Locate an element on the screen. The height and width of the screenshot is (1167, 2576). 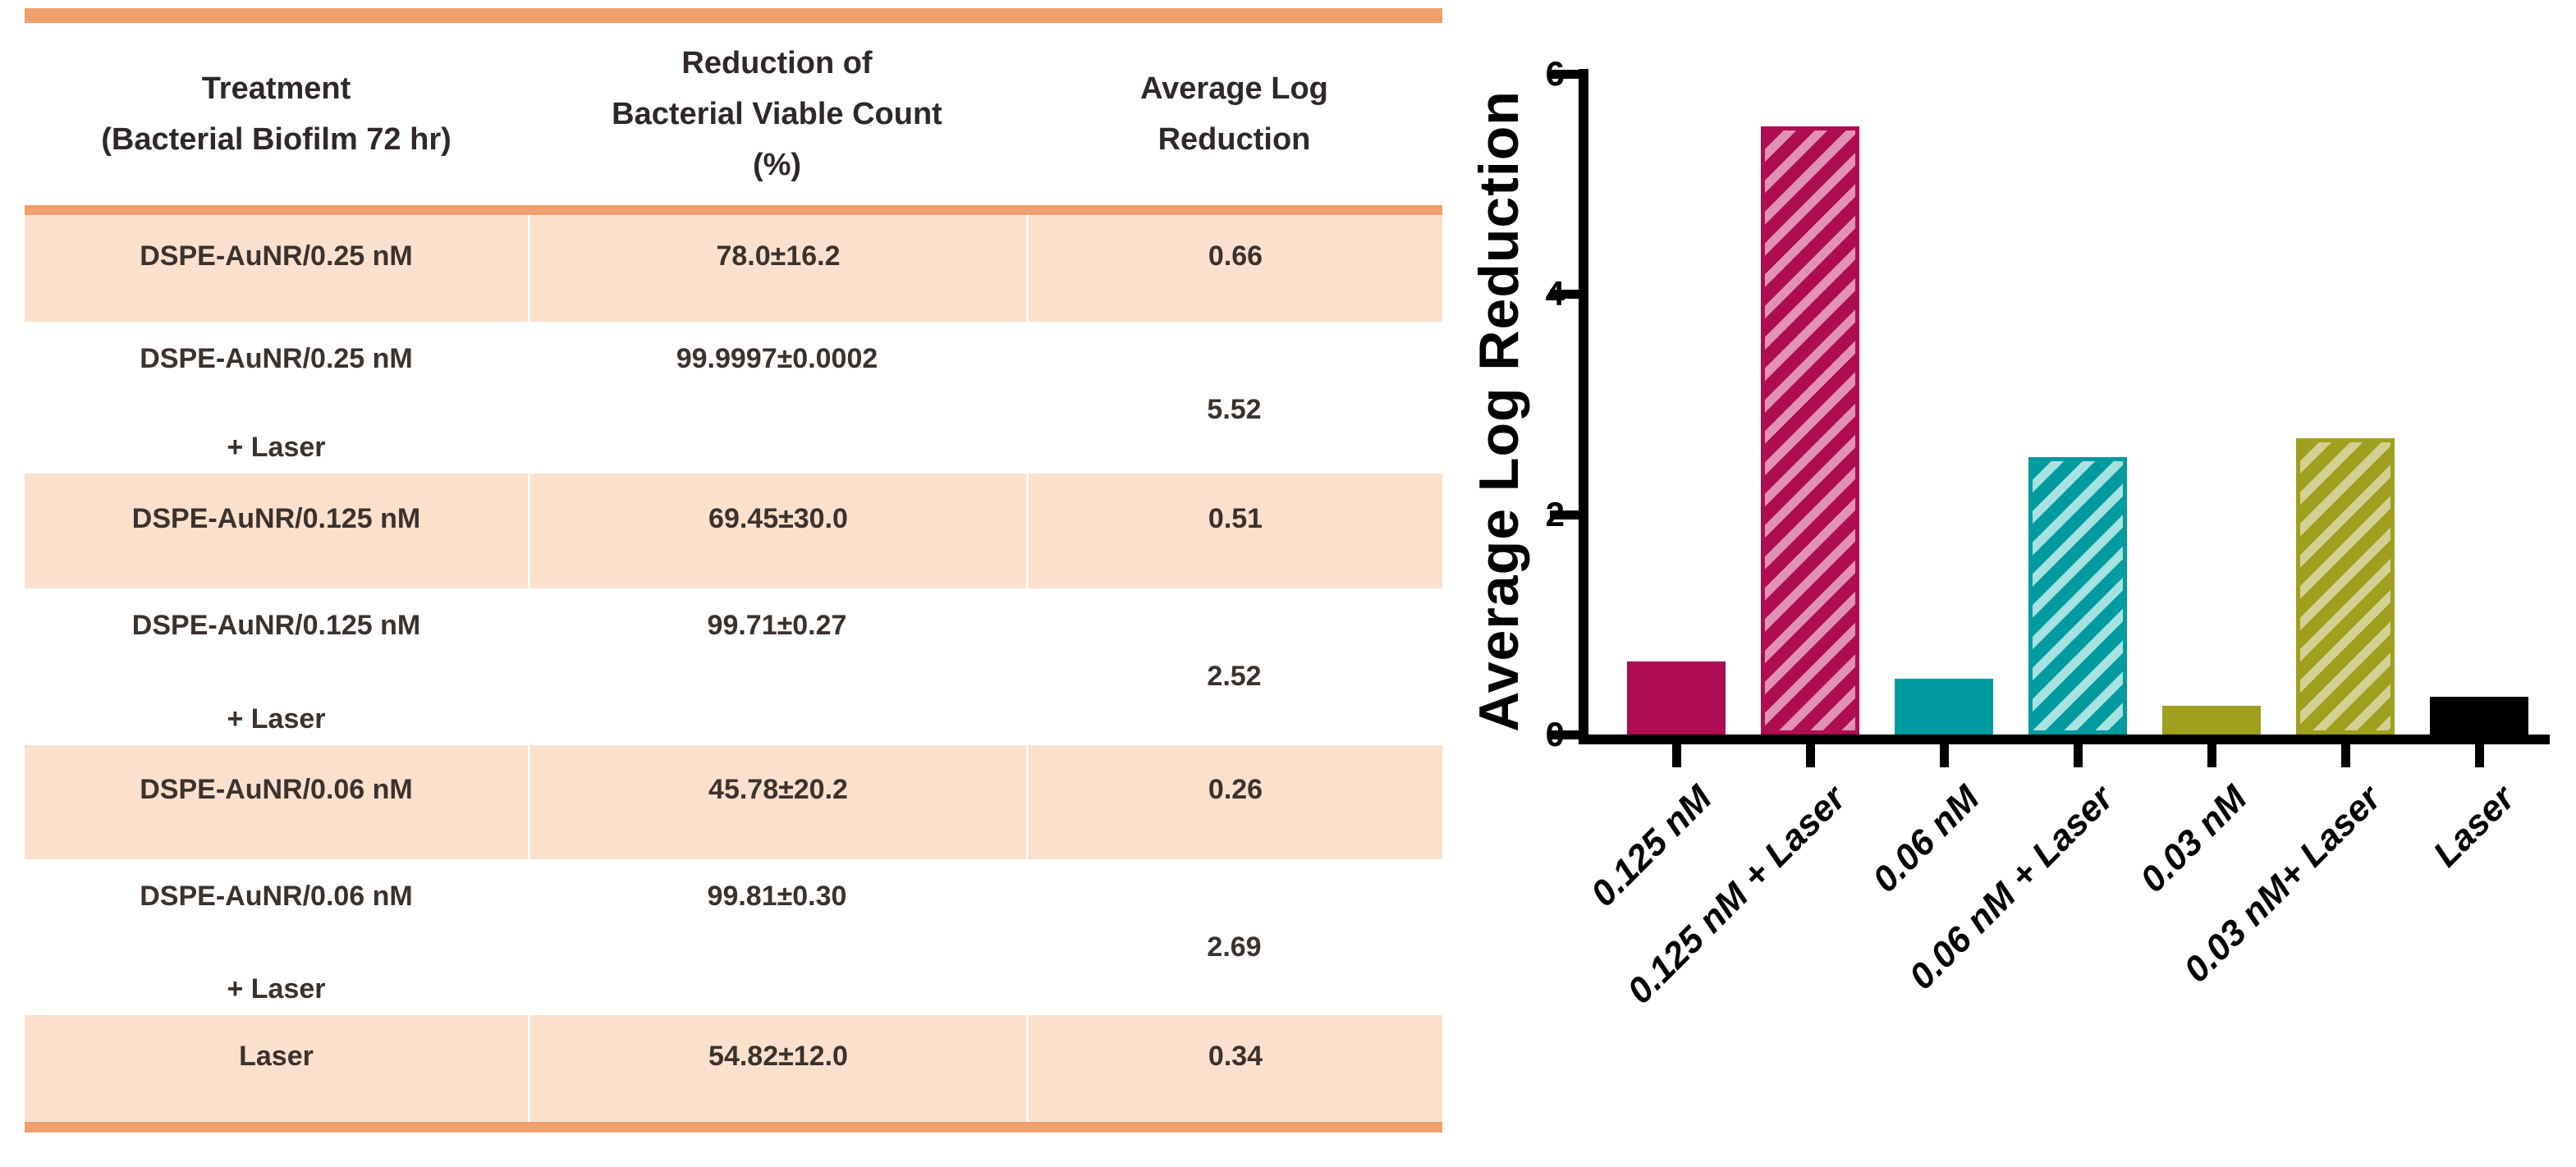
cell-log-reduction: 2.69 is located at coordinates (1234, 937).